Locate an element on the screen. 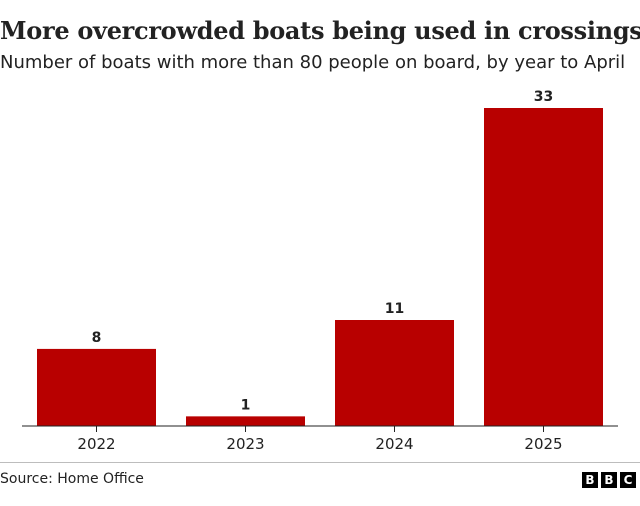 The width and height of the screenshot is (640, 506). bar-2023 is located at coordinates (245, 421).